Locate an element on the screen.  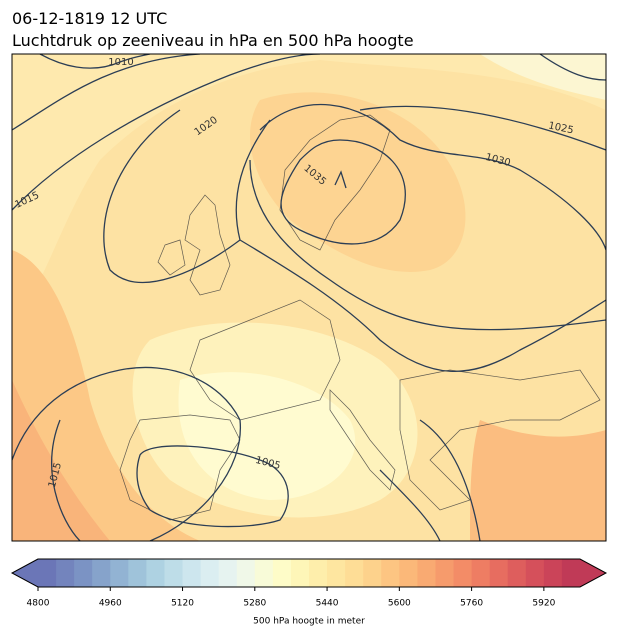
colorbar: 4800 4960 5120 5280 5440 5600 5760 5920 is located at coordinates (309, 583).